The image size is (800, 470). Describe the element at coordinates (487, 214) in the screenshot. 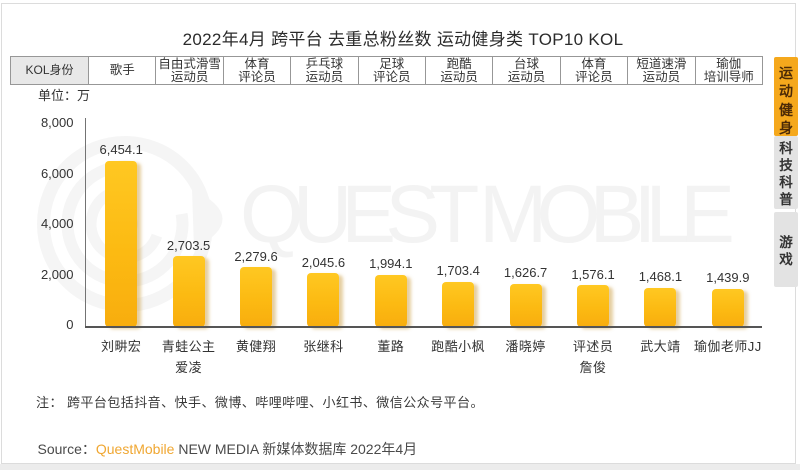

I see `svg-text: QUEST MOBILE` at that location.